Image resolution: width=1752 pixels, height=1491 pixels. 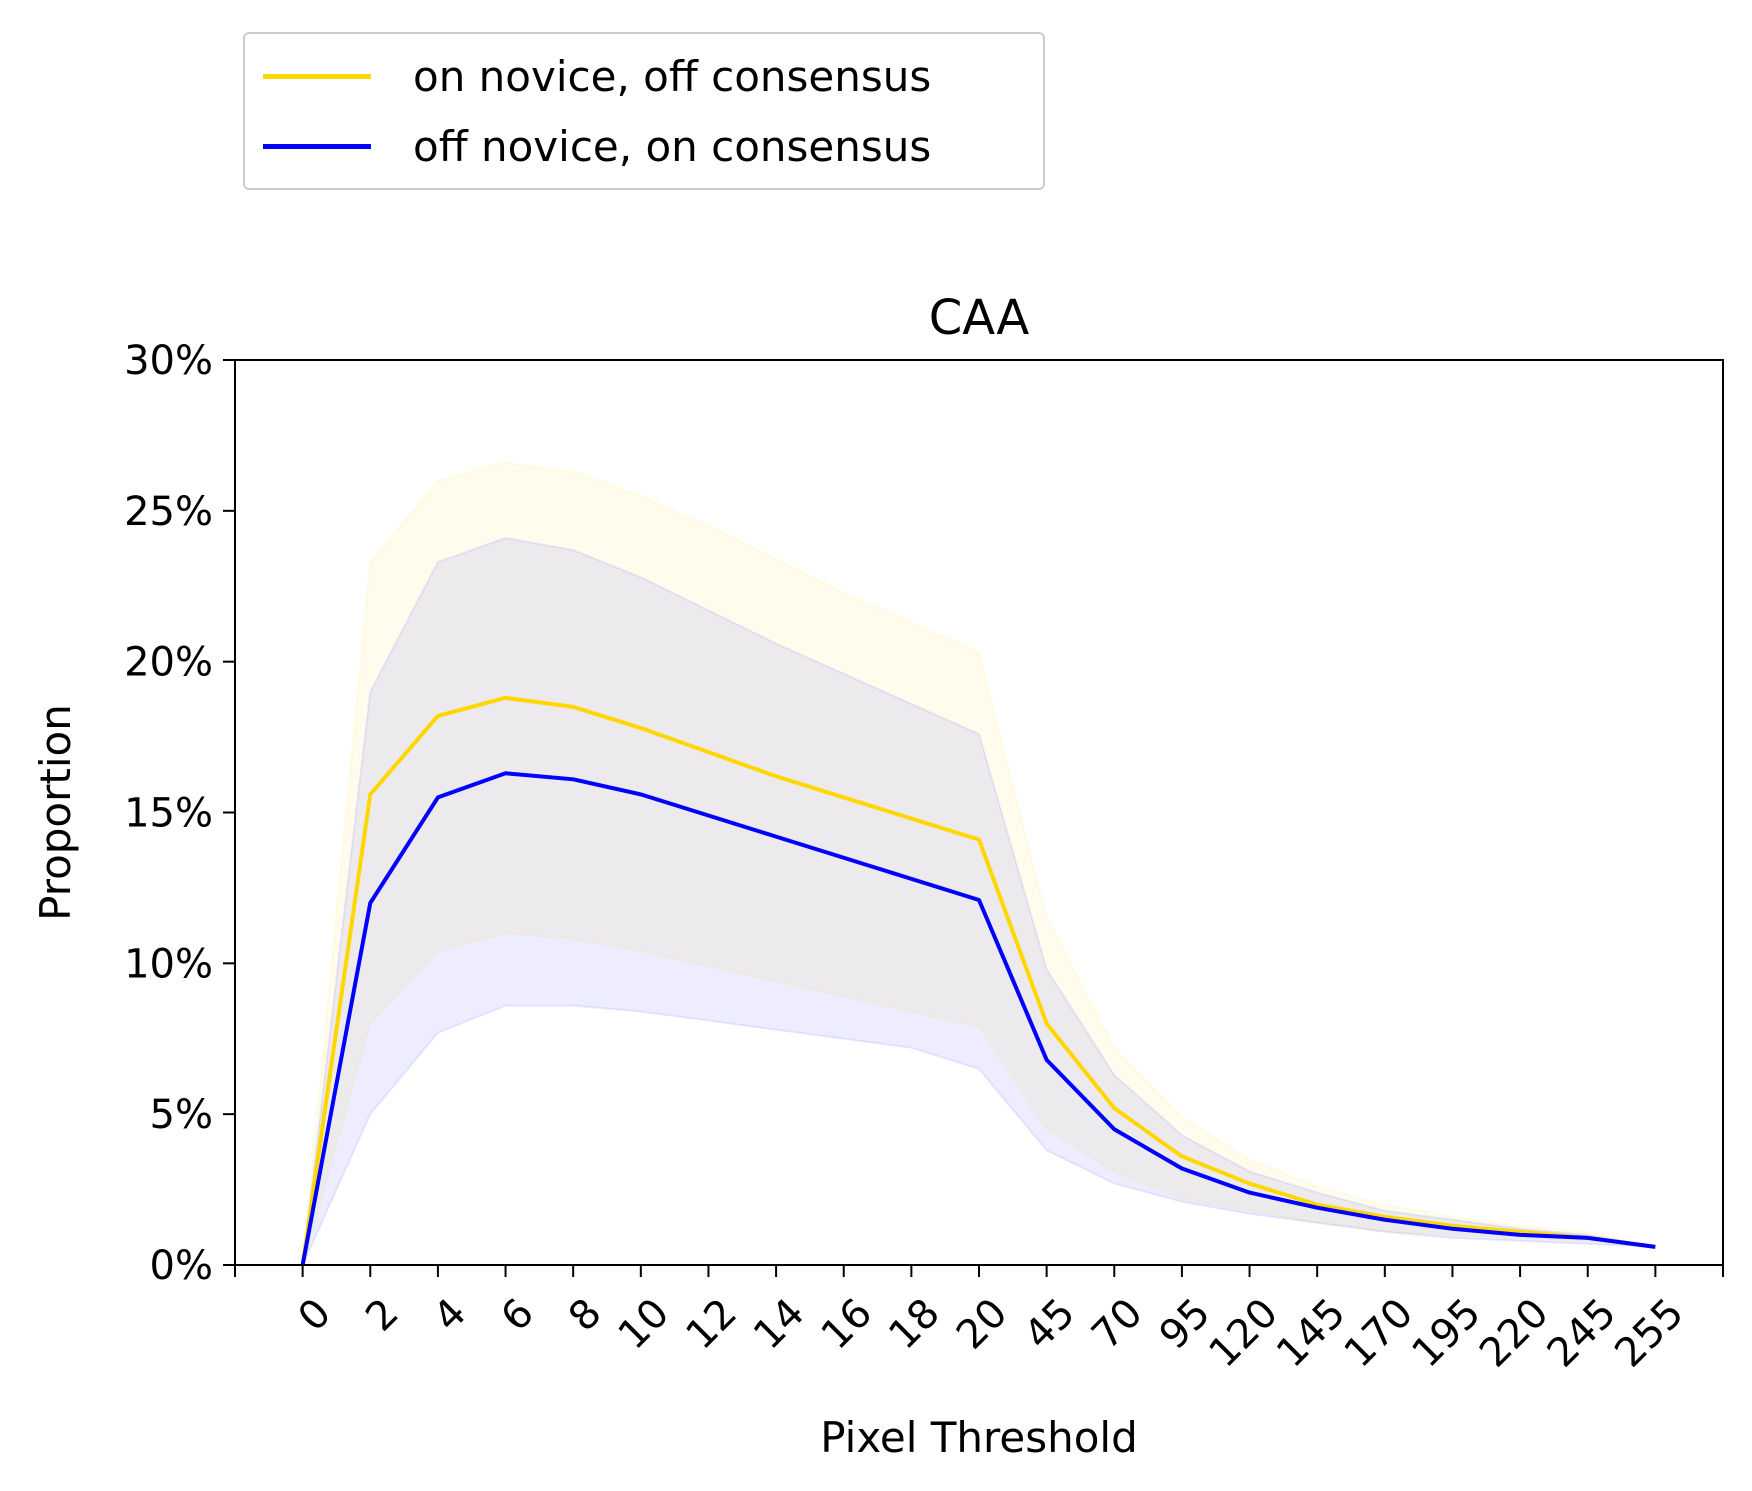 I want to click on x-tick-label: 220, so click(x=1514, y=1333).